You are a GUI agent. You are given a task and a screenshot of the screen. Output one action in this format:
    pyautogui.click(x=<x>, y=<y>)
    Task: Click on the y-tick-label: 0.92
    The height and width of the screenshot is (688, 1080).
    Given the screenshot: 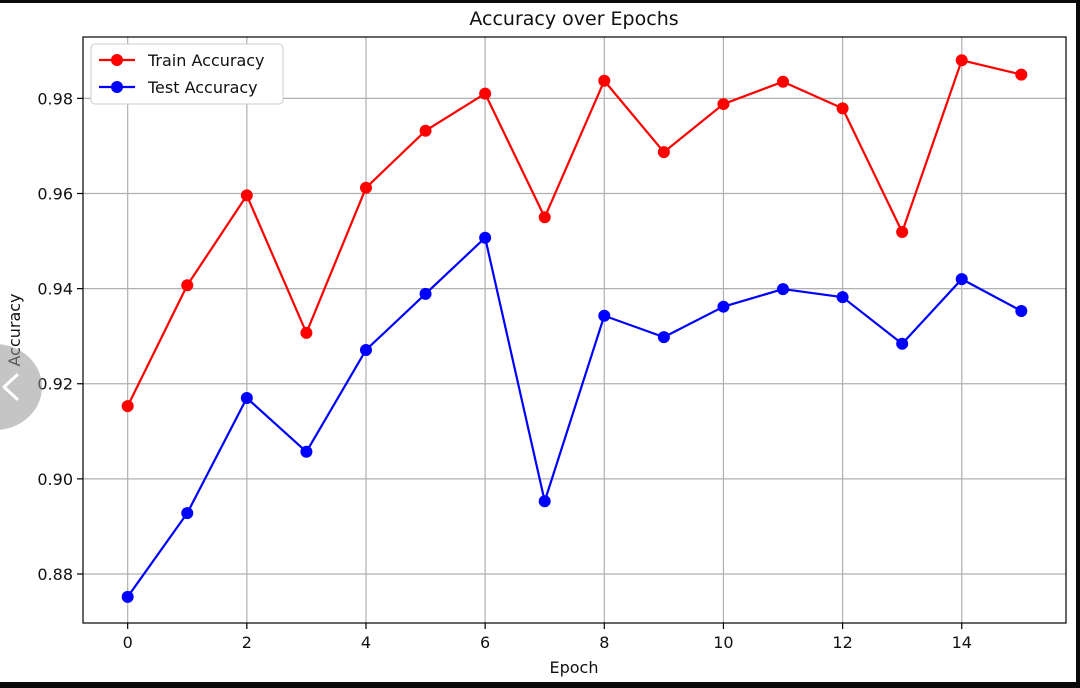 What is the action you would take?
    pyautogui.click(x=55, y=384)
    